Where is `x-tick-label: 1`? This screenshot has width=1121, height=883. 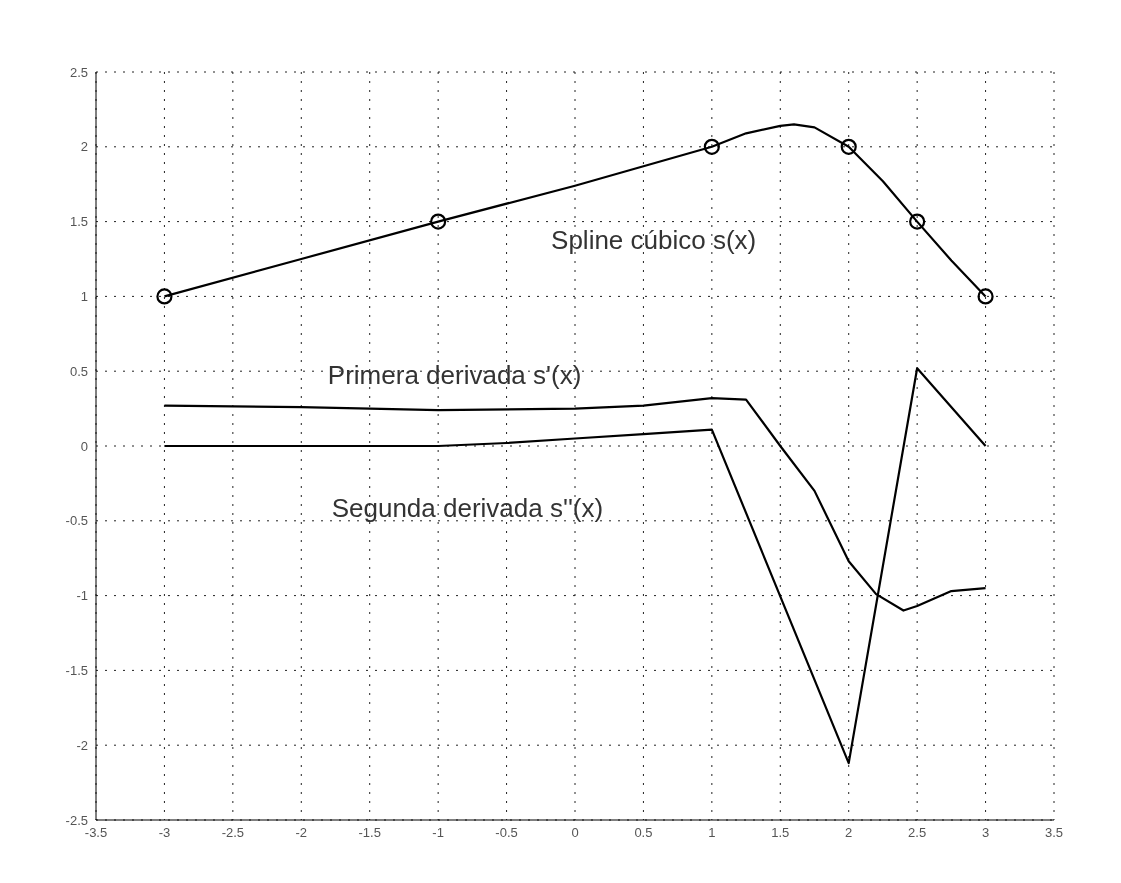
x-tick-label: 1 is located at coordinates (712, 833).